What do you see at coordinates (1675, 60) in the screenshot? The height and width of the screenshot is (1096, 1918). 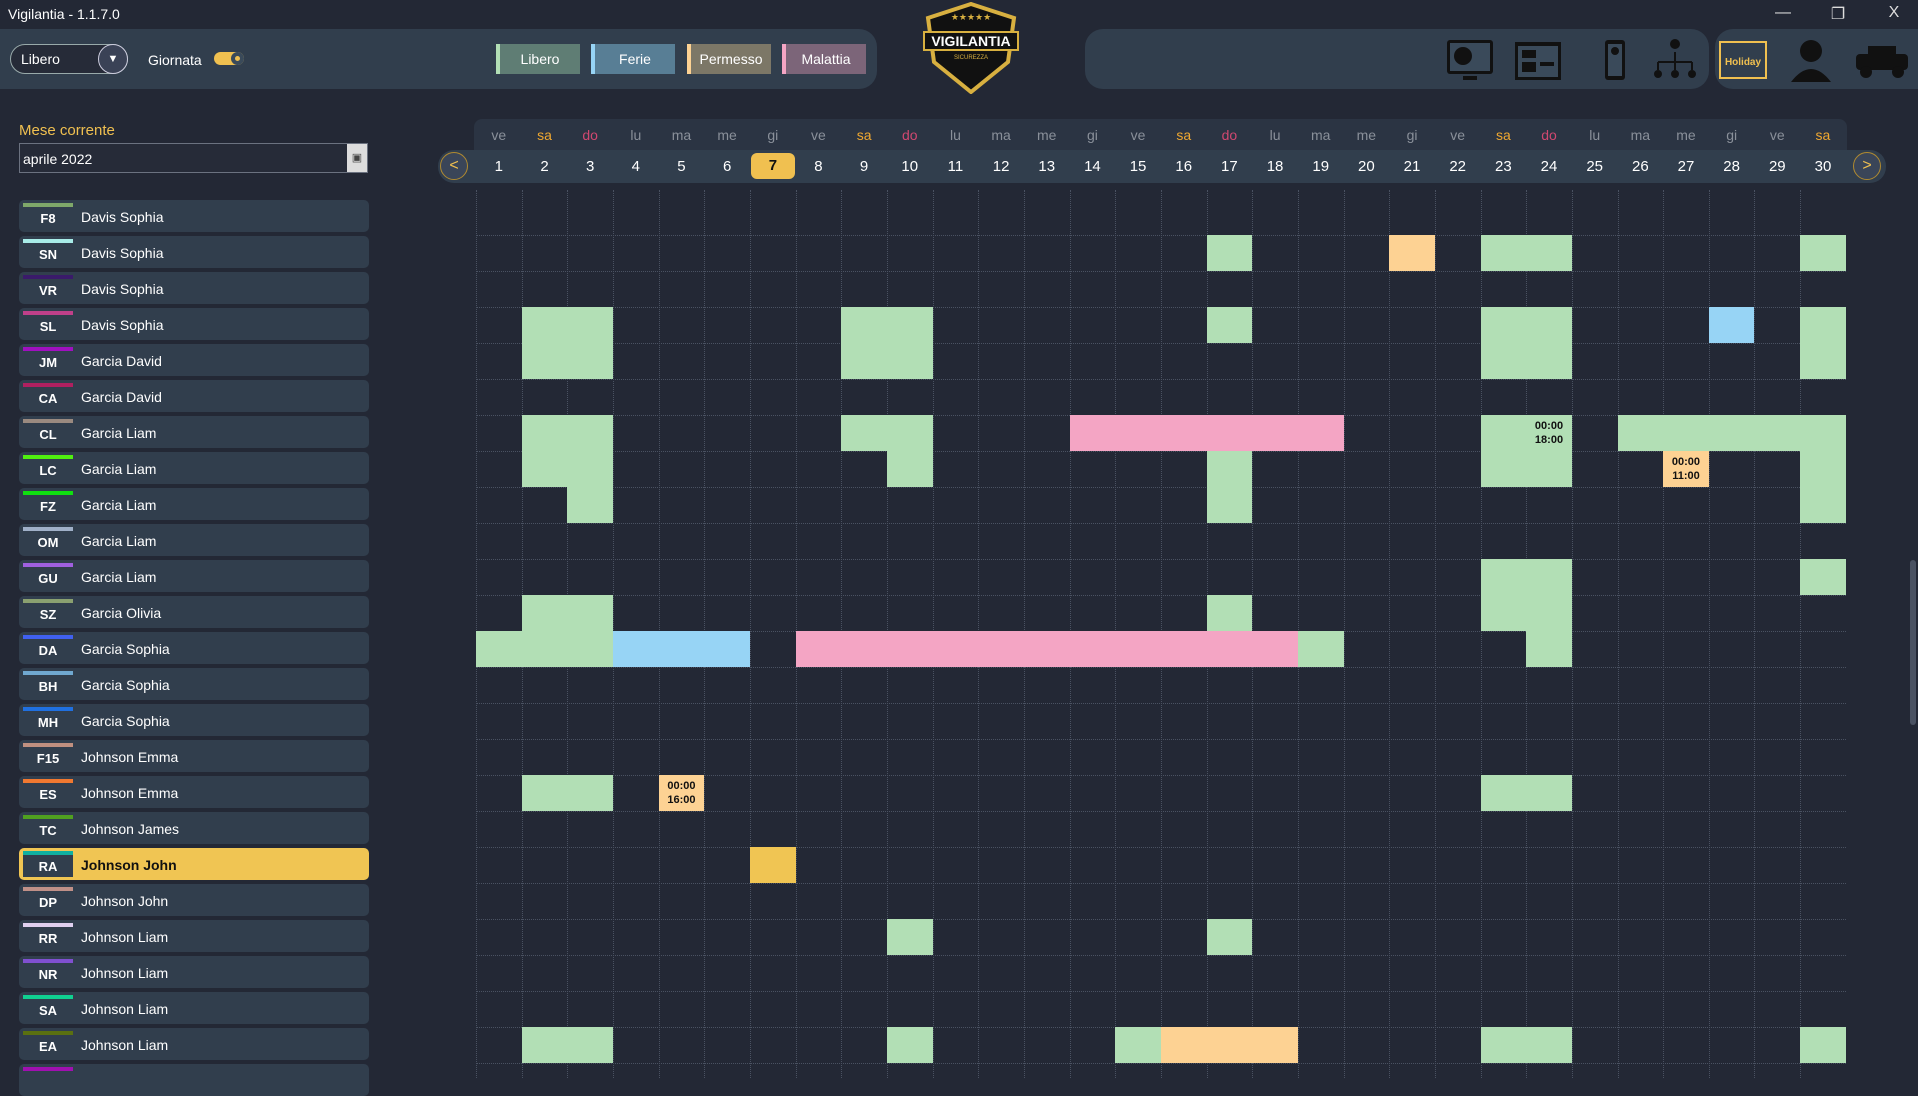 I see `organization-icon` at bounding box center [1675, 60].